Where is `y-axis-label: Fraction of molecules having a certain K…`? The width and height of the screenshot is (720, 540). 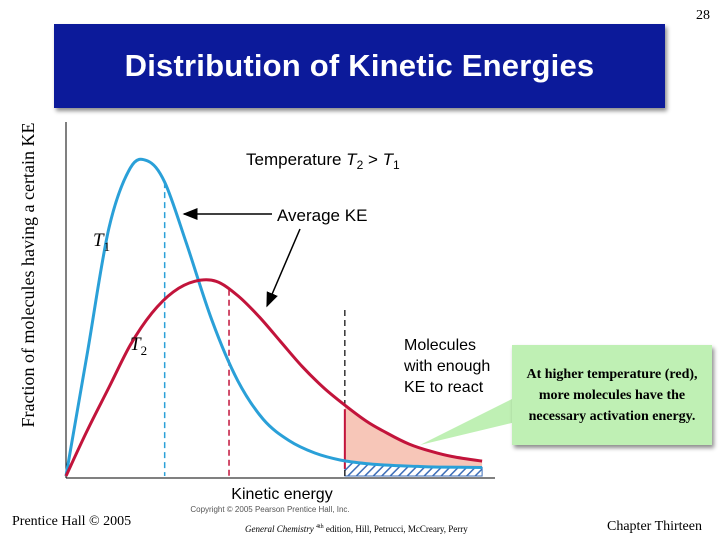 y-axis-label: Fraction of molecules having a certain K… is located at coordinates (28, 275).